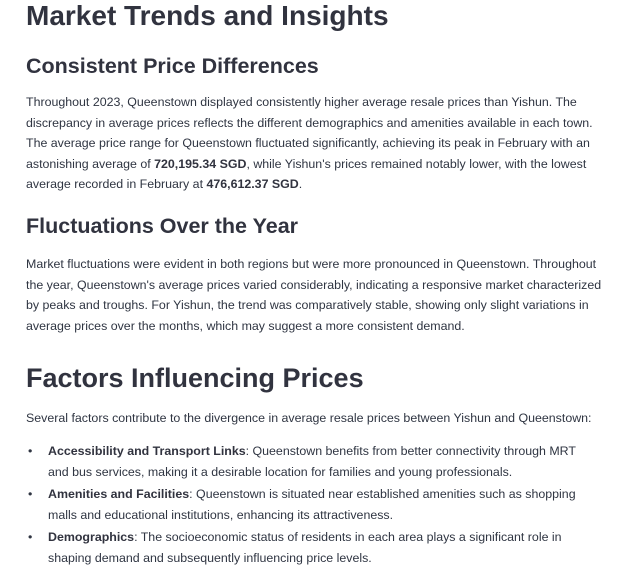 The width and height of the screenshot is (631, 584). Describe the element at coordinates (162, 226) in the screenshot. I see `subsection-title-fluctuations: Fluctuations Over the Year` at that location.